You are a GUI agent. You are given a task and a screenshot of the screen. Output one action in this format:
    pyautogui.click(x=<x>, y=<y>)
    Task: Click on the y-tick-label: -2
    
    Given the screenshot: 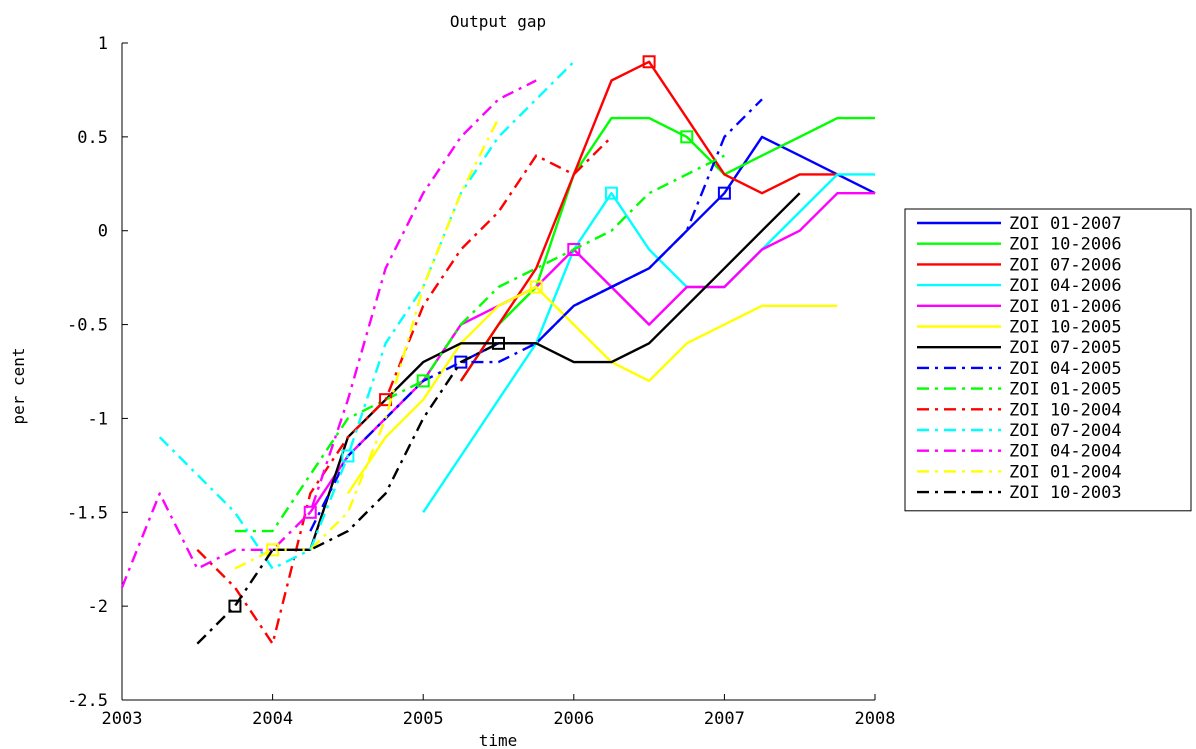 What is the action you would take?
    pyautogui.click(x=98, y=607)
    